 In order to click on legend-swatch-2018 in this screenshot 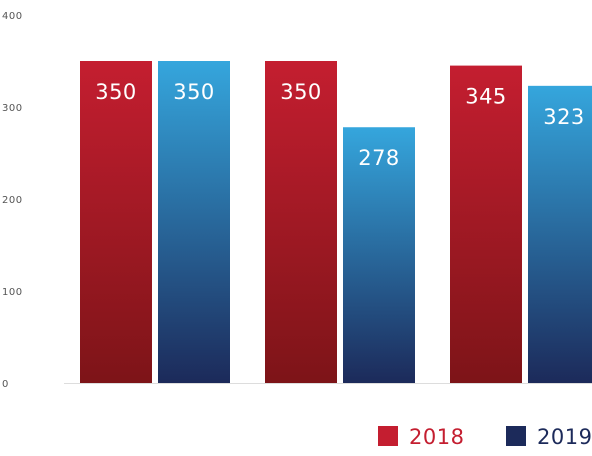, I will do `click(388, 436)`.